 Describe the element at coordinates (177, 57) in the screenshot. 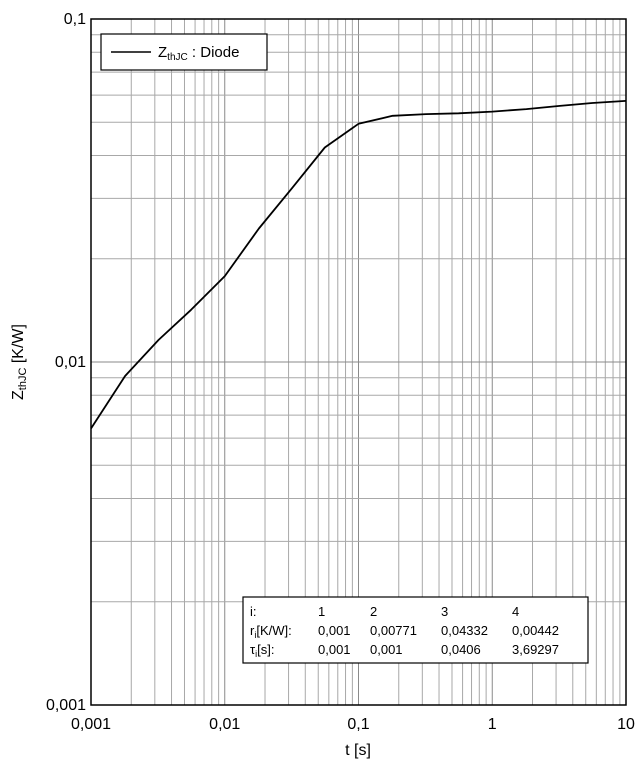

I see `legend-label-sub: thJC` at that location.